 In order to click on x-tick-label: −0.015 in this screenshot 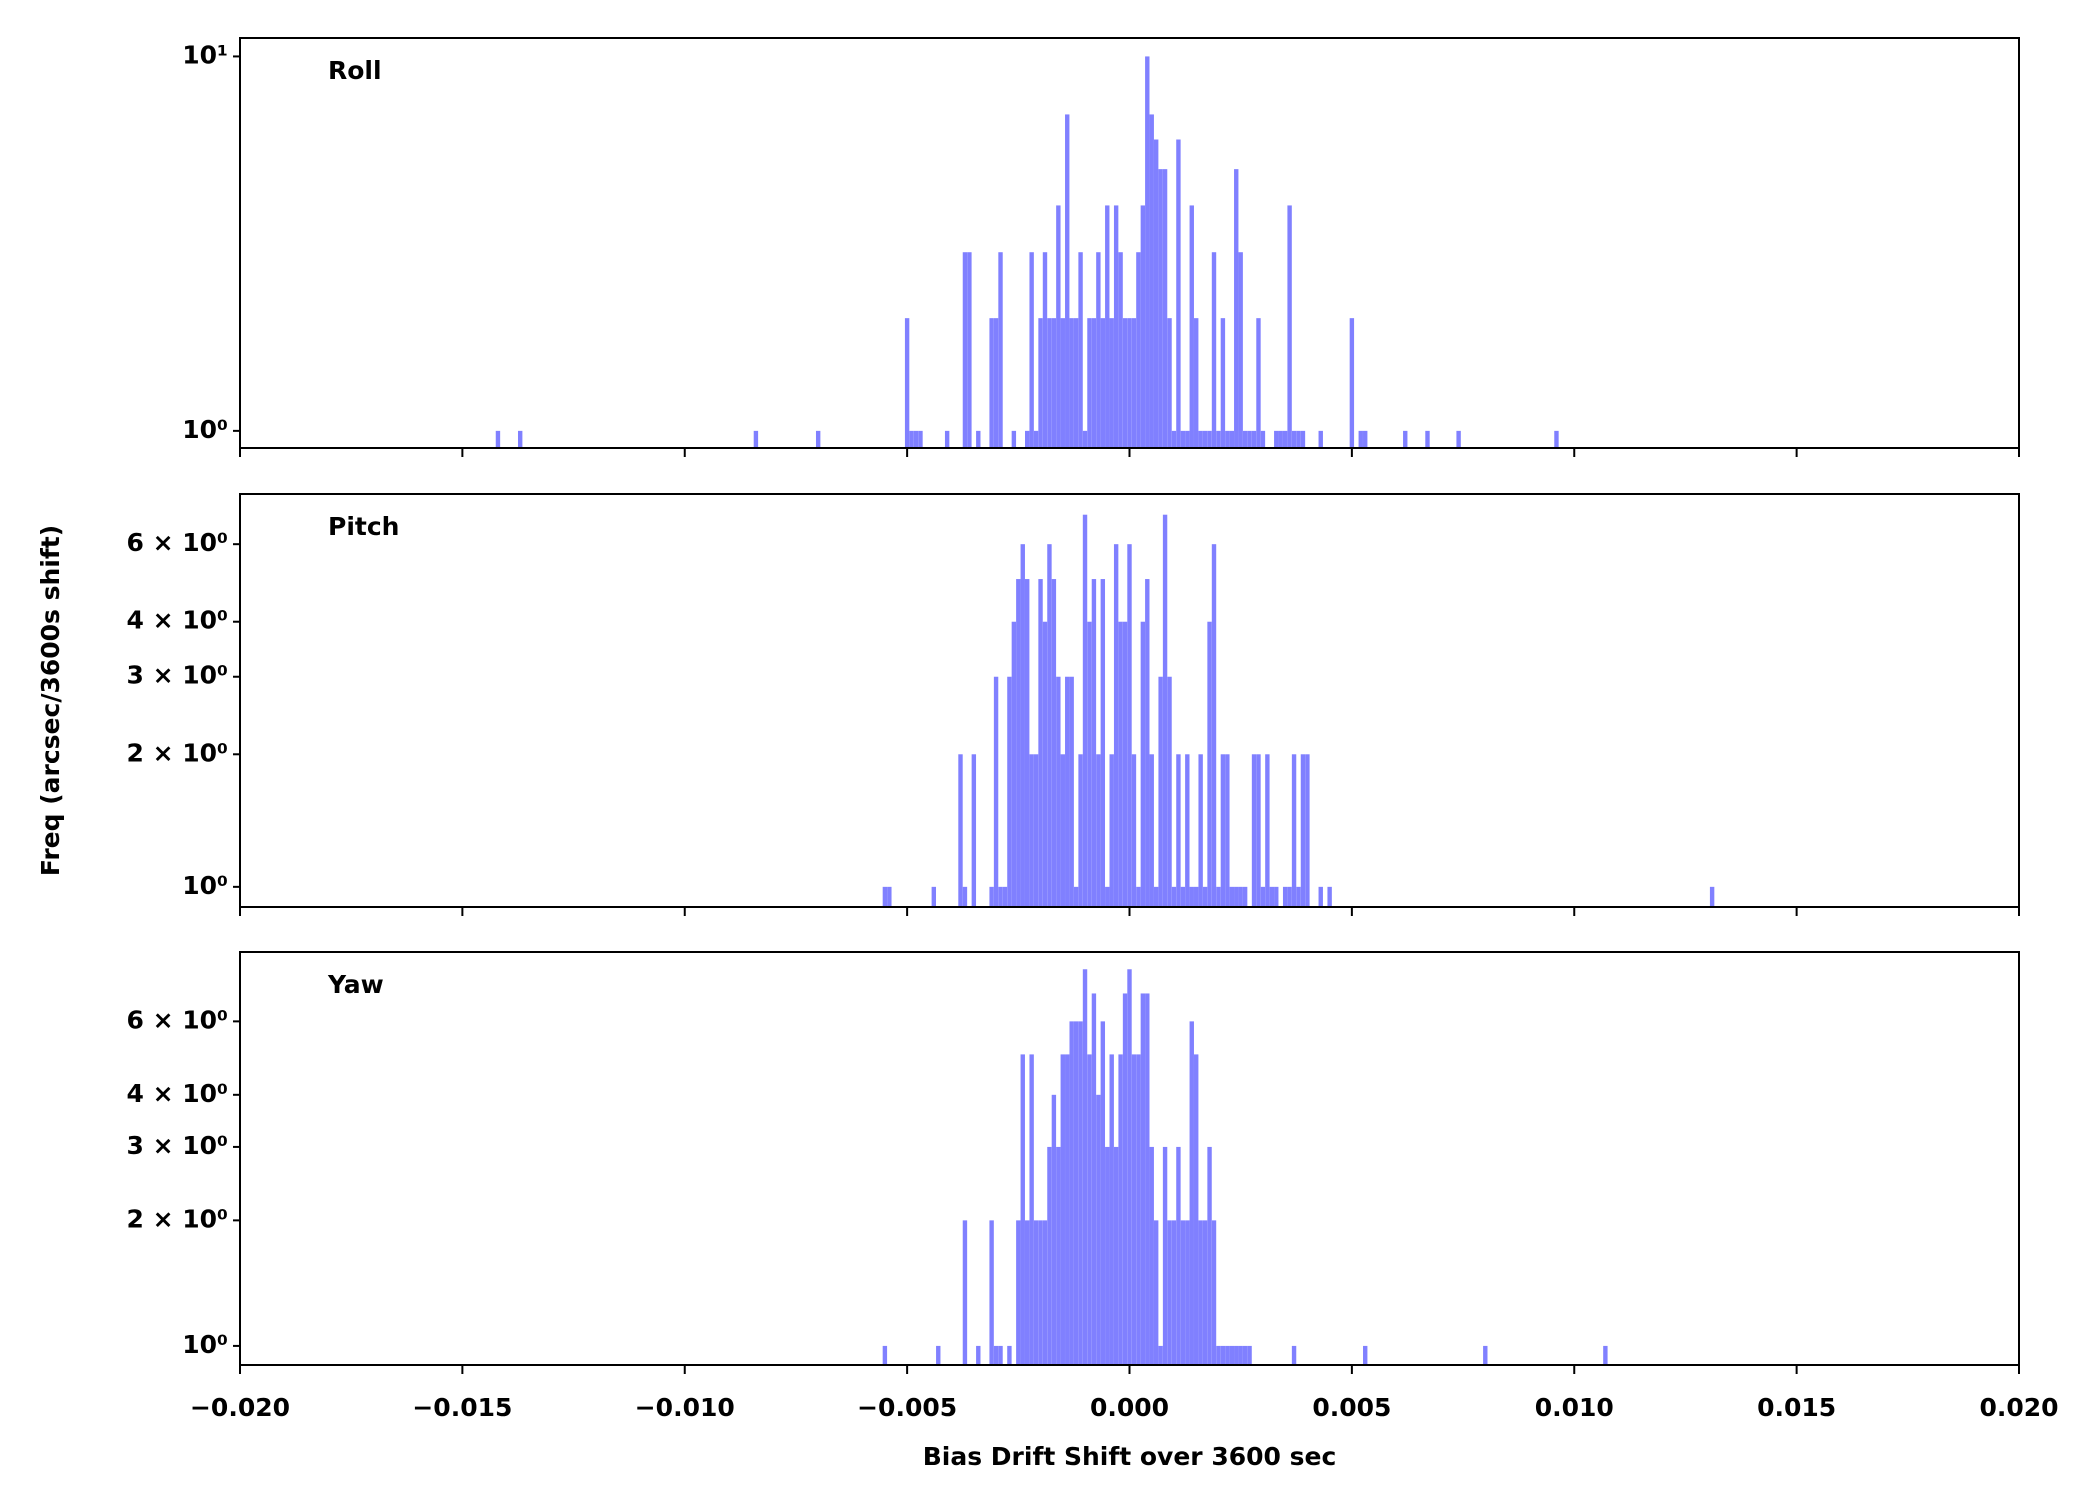, I will do `click(462, 1407)`.